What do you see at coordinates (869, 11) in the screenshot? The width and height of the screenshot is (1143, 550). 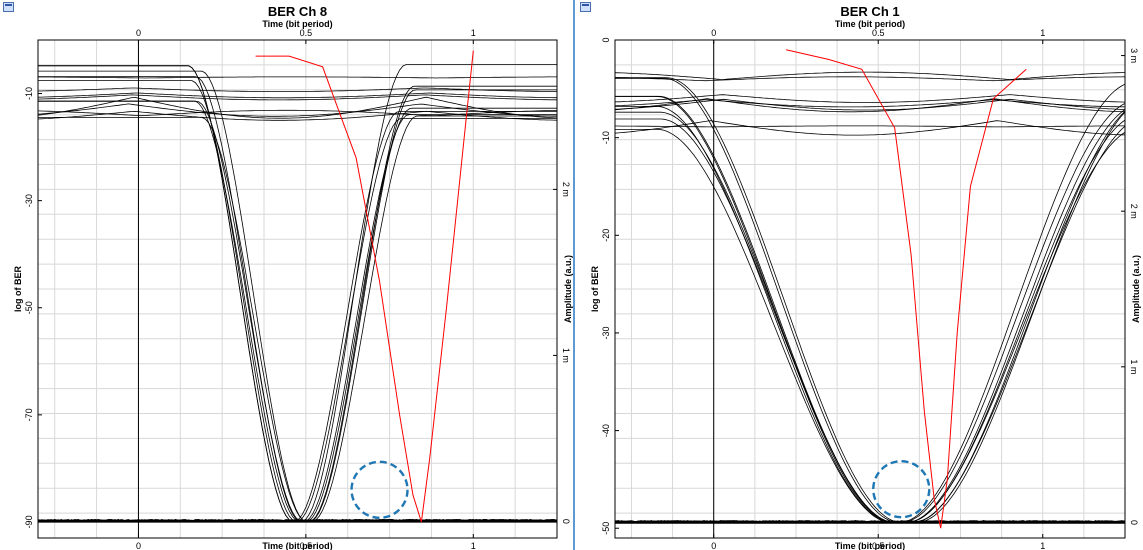 I see `chart-title: BER Ch 1` at bounding box center [869, 11].